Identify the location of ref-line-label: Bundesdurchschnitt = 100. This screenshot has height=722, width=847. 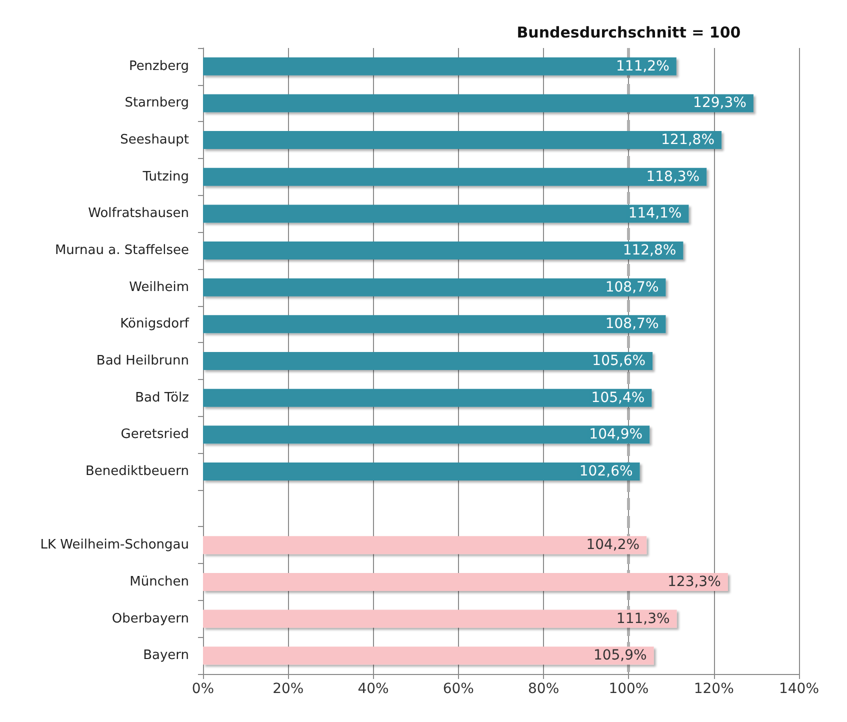
(628, 33).